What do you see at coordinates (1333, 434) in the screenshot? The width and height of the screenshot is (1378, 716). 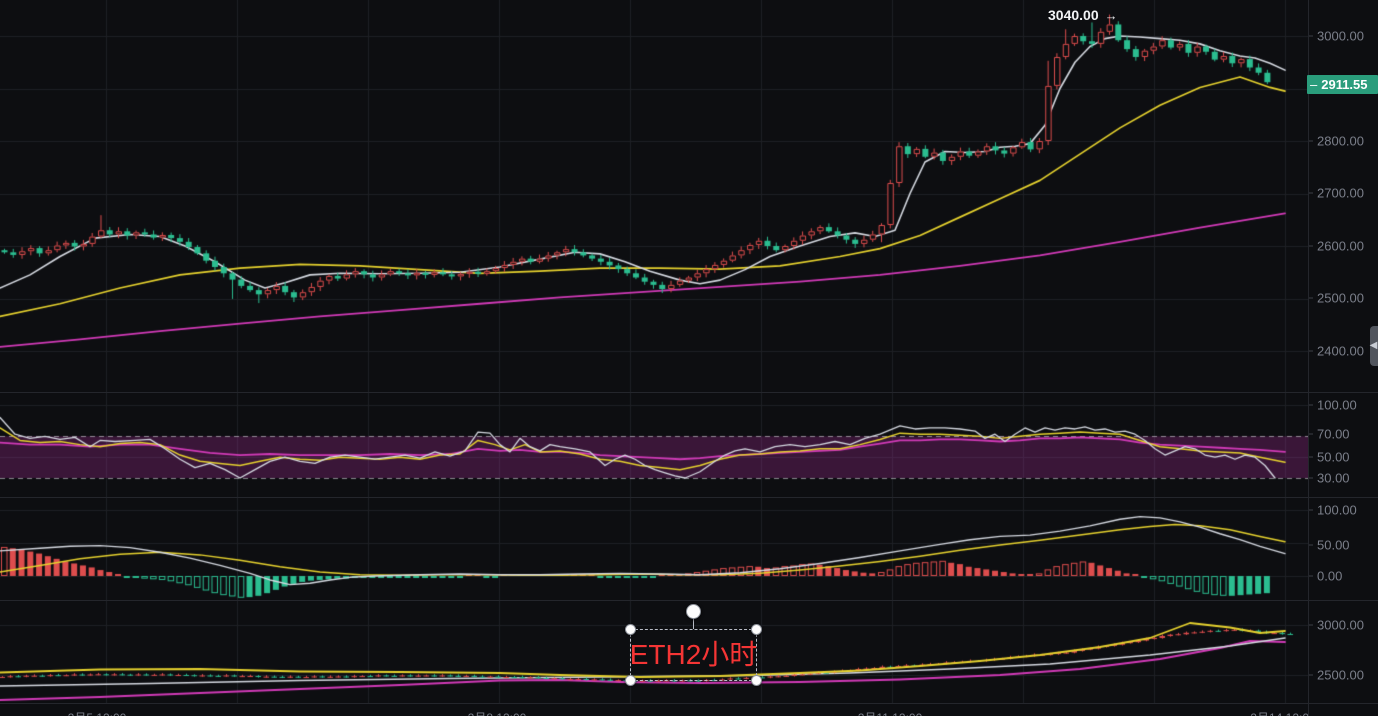 I see `price-axis-label: 70.00` at bounding box center [1333, 434].